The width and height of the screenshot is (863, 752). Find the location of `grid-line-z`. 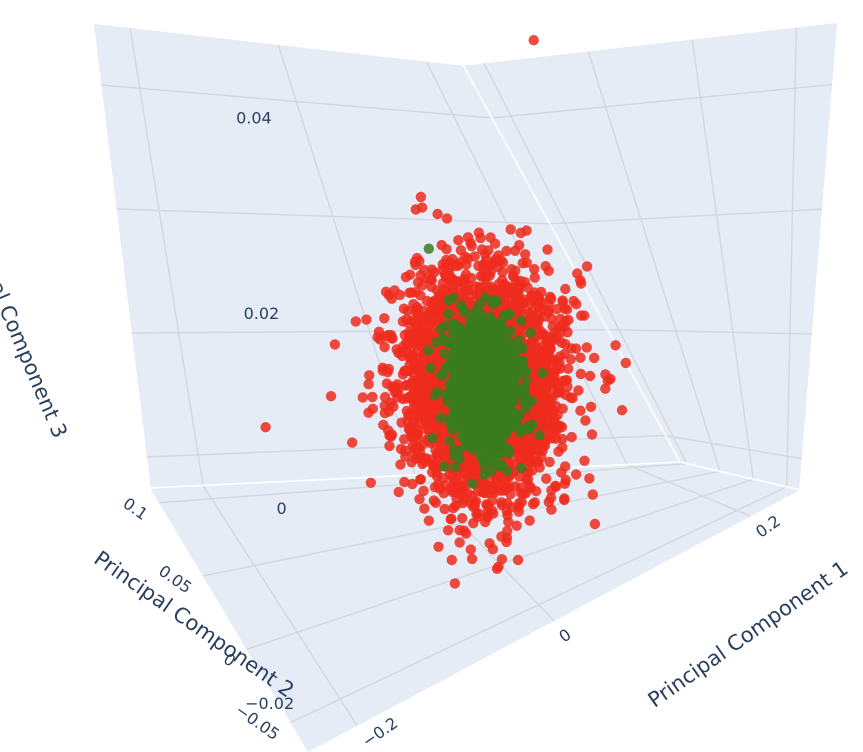

grid-line-z is located at coordinates (662, 101).